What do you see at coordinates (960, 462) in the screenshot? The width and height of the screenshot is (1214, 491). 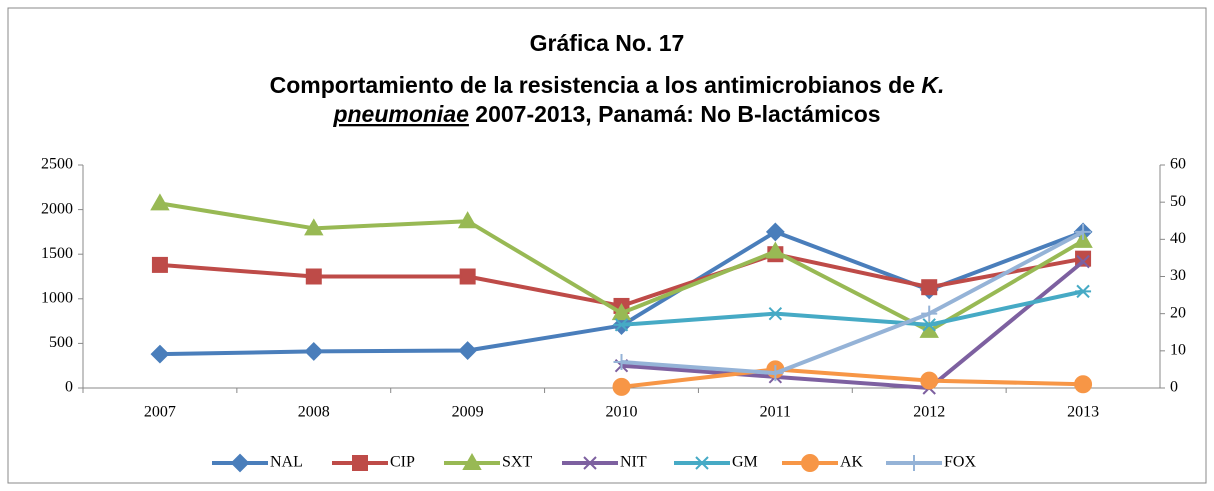 I see `legend-label: FOX` at bounding box center [960, 462].